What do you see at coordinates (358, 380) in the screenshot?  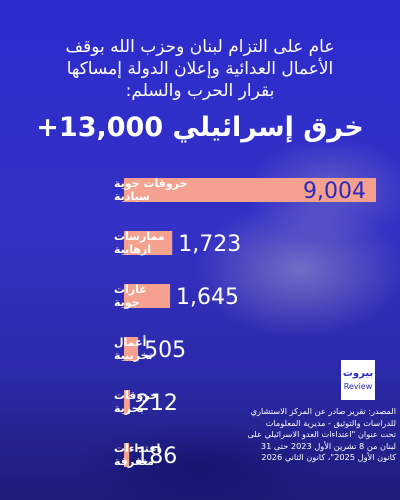 I see `publisher-logo: بيروت Review` at bounding box center [358, 380].